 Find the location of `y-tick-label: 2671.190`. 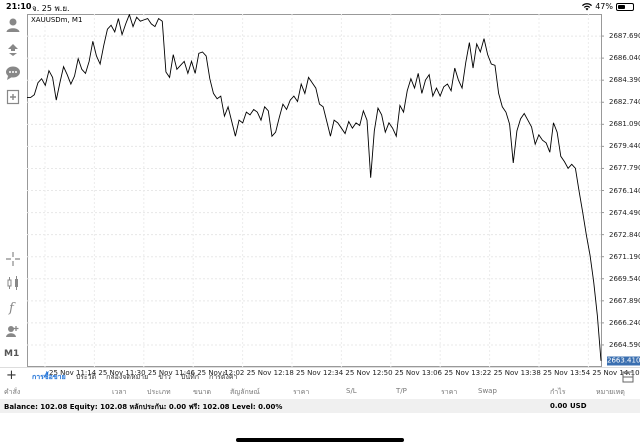

y-tick-label: 2671.190 is located at coordinates (624, 256).